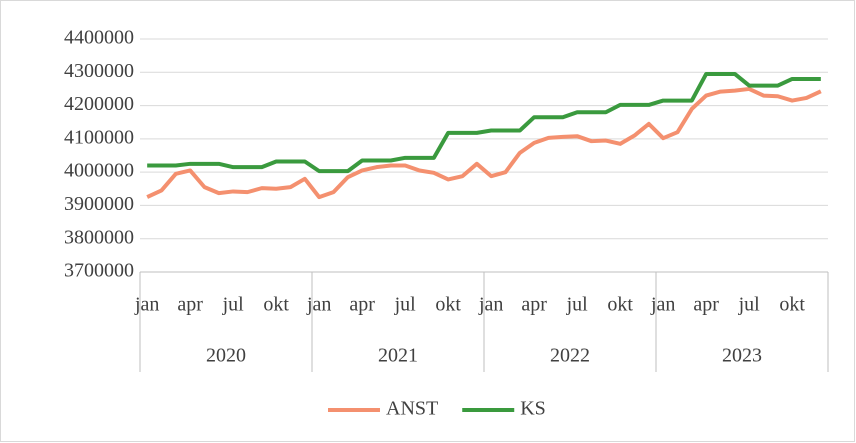 The image size is (856, 443). I want to click on y-tick-label: 4100000, so click(99, 137).